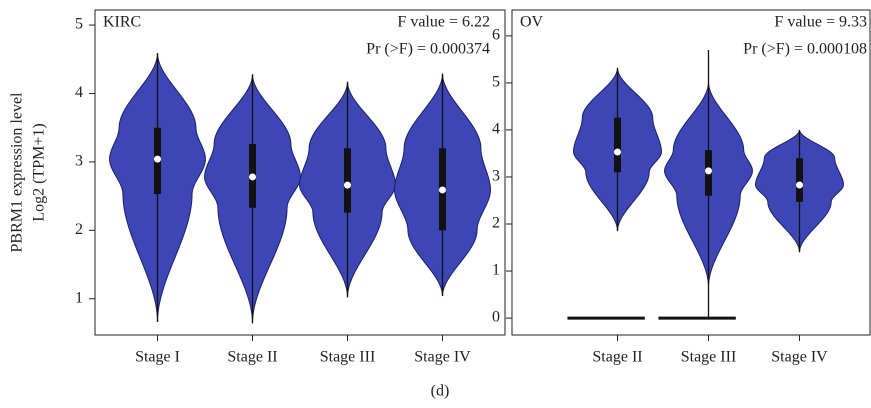  What do you see at coordinates (820, 22) in the screenshot?
I see `annotation: F value = 9.33` at bounding box center [820, 22].